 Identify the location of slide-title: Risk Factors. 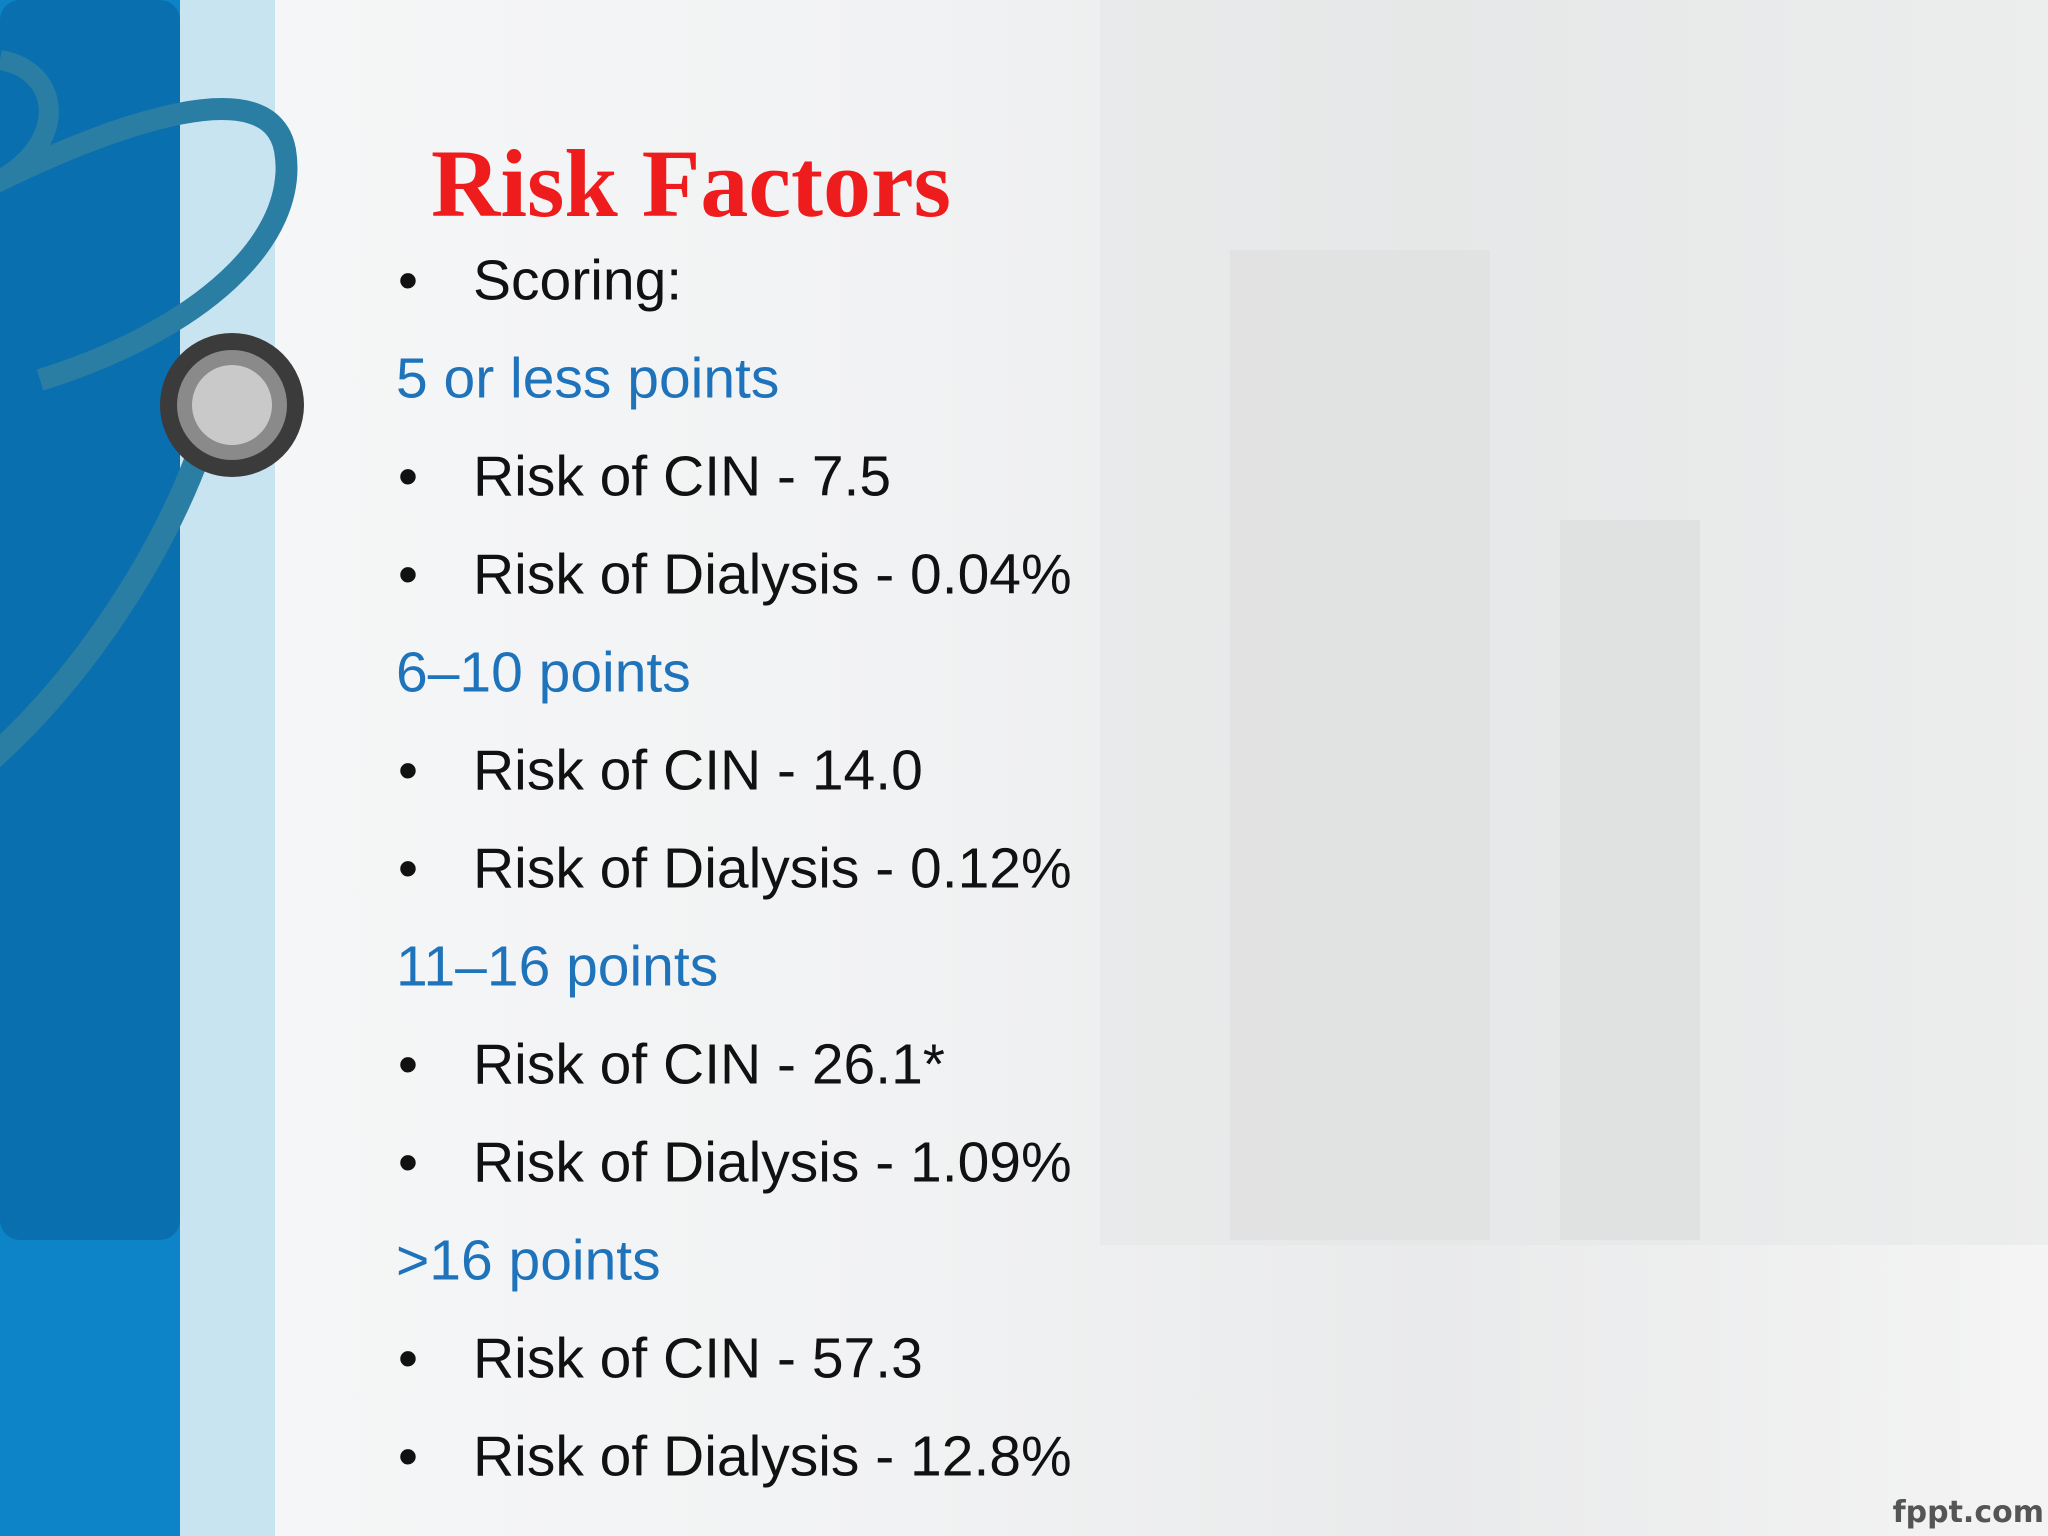
(691, 183).